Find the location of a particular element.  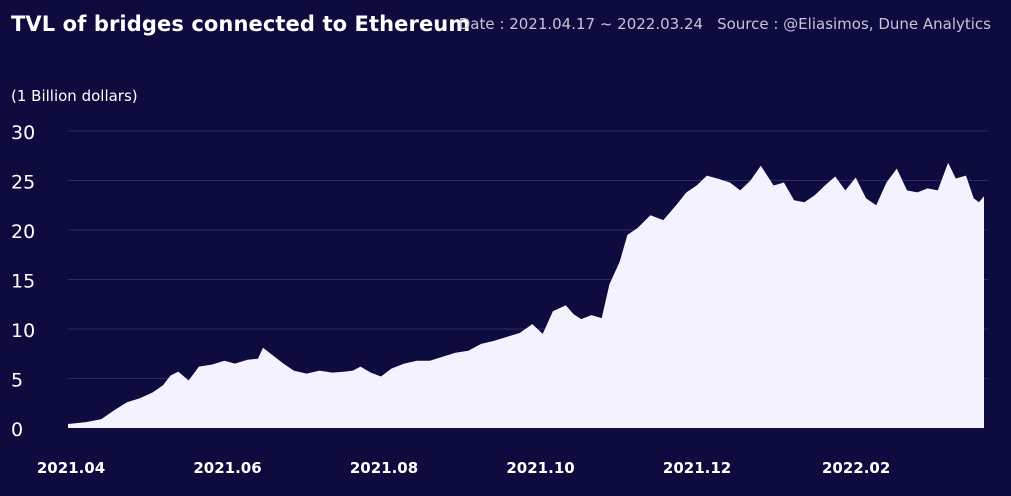

y-tick-label-5: 5 is located at coordinates (17, 381).